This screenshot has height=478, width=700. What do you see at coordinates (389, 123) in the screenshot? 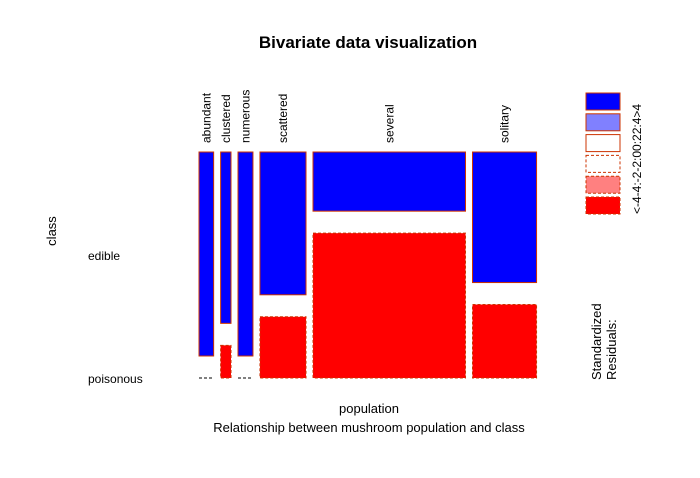
I see `x-tick-several: several` at bounding box center [389, 123].